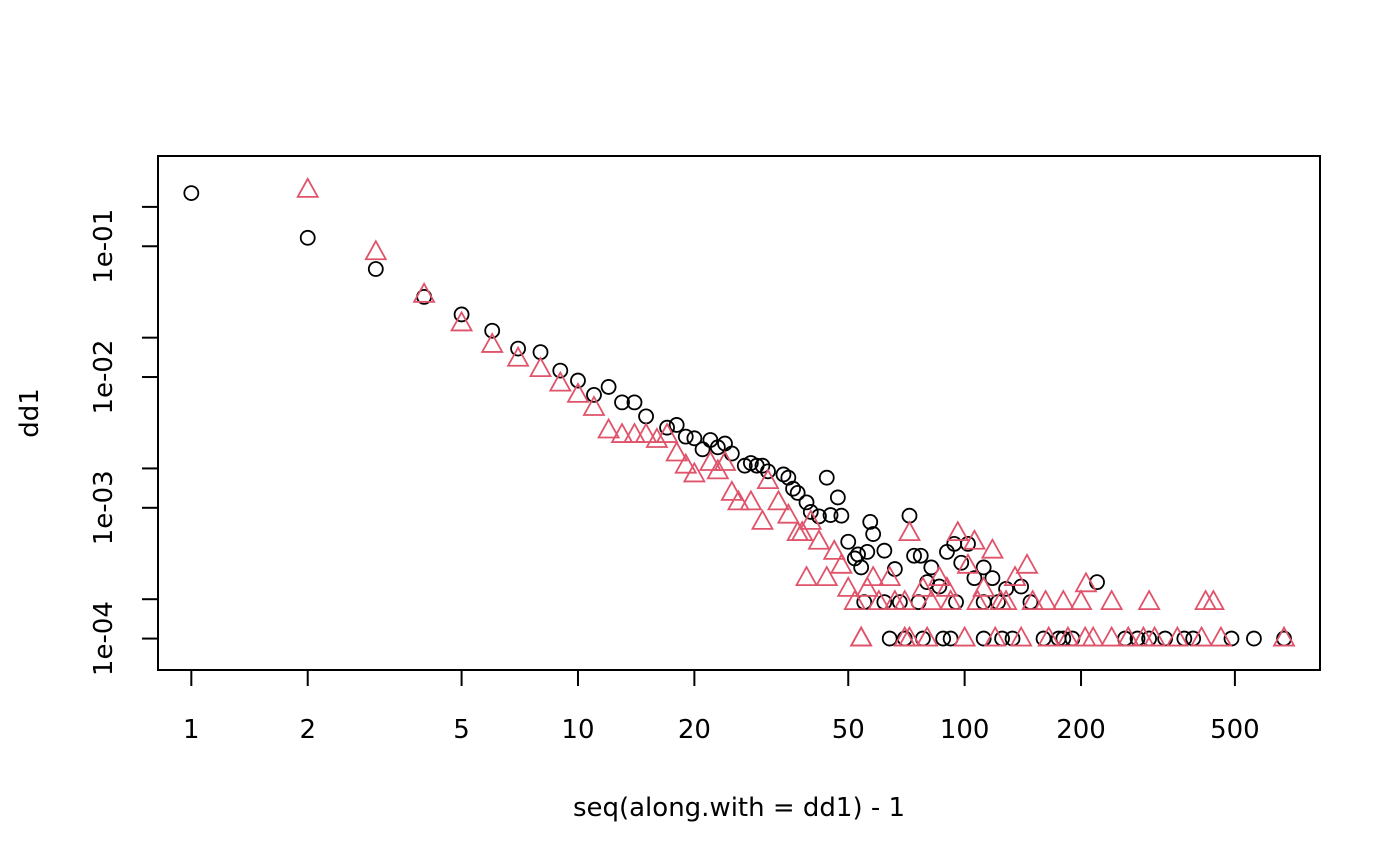 This screenshot has width=1400, height=866. Describe the element at coordinates (1081, 730) in the screenshot. I see `x-tick-label: 200` at that location.